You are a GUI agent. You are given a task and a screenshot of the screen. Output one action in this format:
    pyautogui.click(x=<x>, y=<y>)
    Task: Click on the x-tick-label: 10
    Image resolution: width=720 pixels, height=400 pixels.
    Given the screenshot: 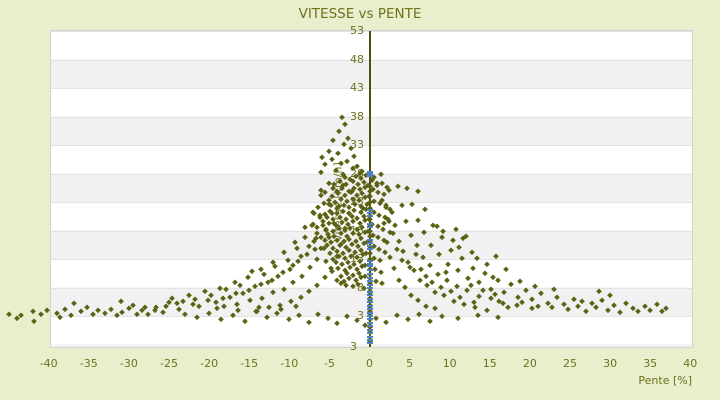 What is the action you would take?
    pyautogui.click(x=449, y=363)
    